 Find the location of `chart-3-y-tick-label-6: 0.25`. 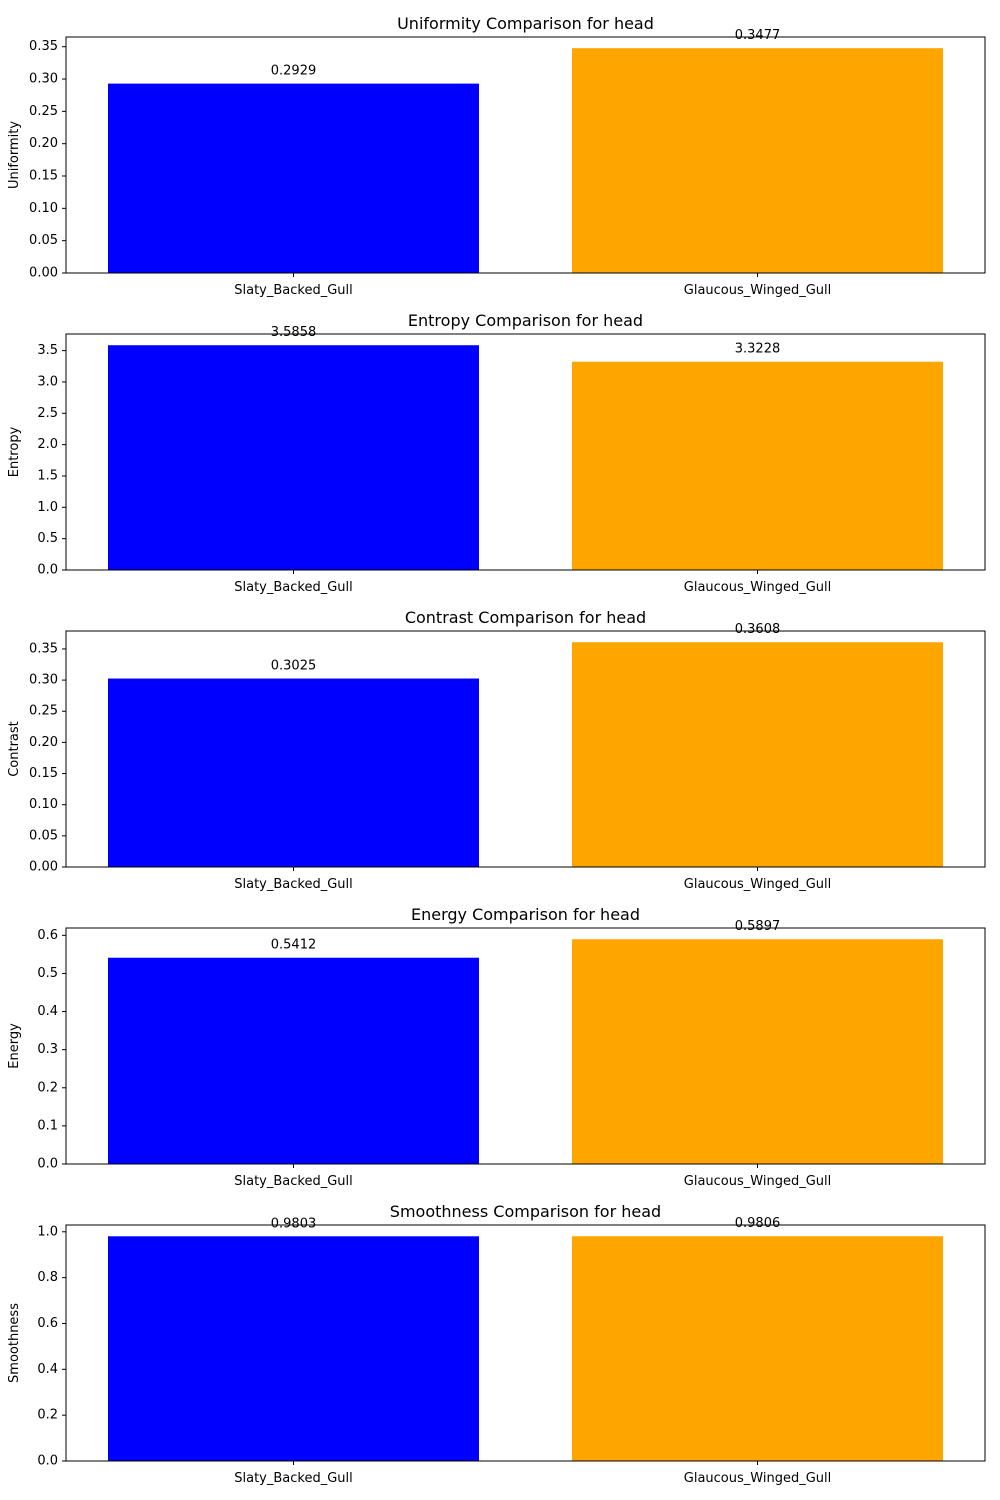

chart-3-y-tick-label-6: 0.25 is located at coordinates (43, 711).